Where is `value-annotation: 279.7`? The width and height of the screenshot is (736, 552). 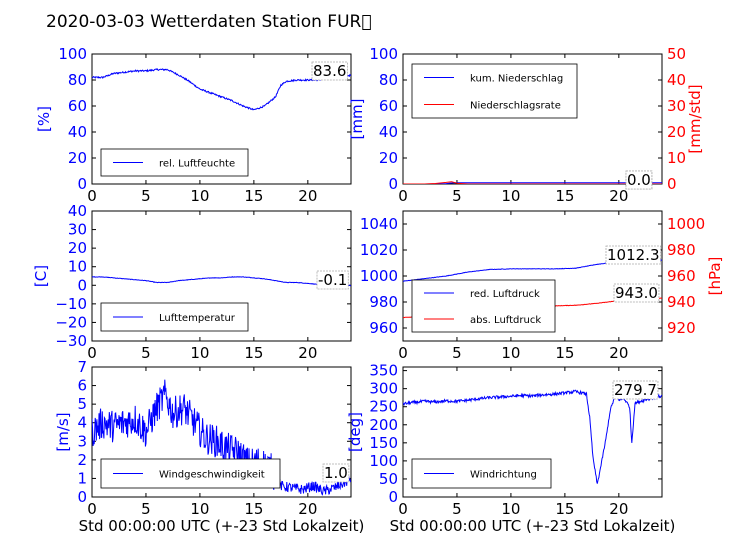
value-annotation: 279.7 is located at coordinates (635, 390).